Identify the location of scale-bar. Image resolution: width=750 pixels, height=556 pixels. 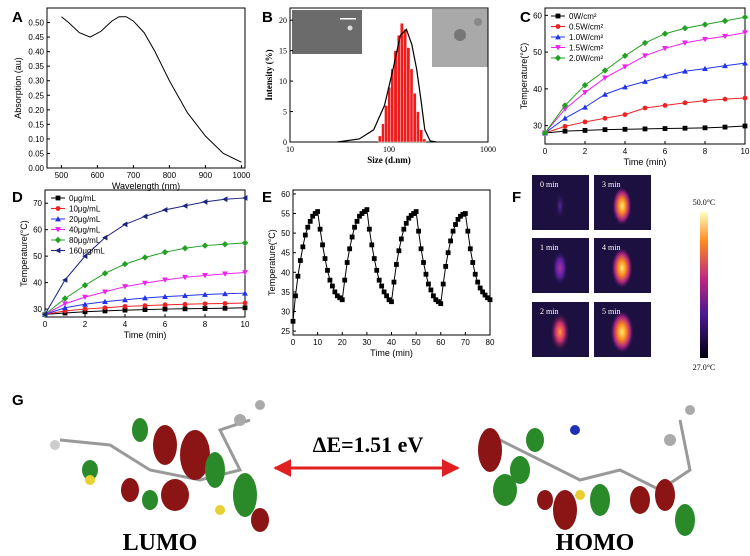
(348, 19).